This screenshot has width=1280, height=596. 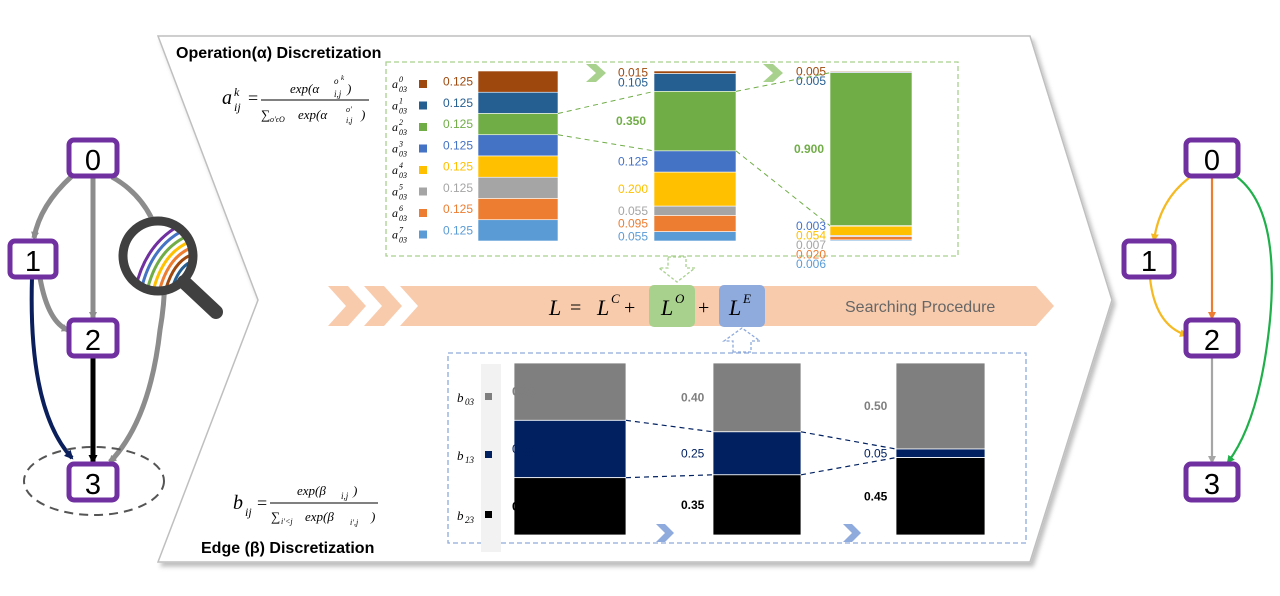 What do you see at coordinates (596, 73) in the screenshot?
I see `stage-chevron-icon` at bounding box center [596, 73].